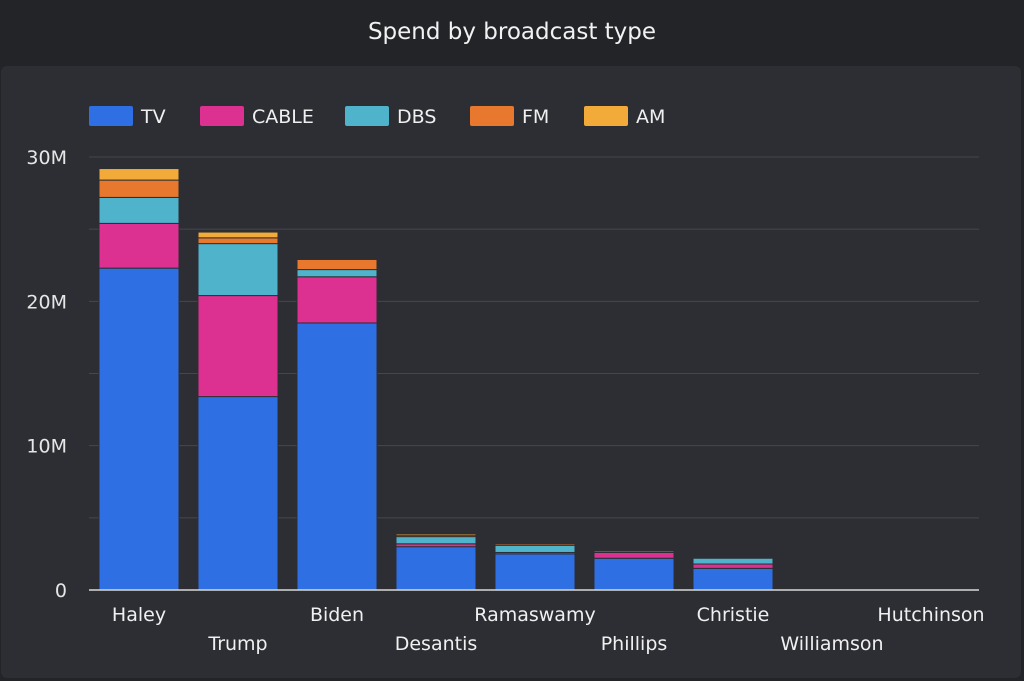  Describe the element at coordinates (139, 174) in the screenshot. I see `bar-segment-am-haley` at that location.